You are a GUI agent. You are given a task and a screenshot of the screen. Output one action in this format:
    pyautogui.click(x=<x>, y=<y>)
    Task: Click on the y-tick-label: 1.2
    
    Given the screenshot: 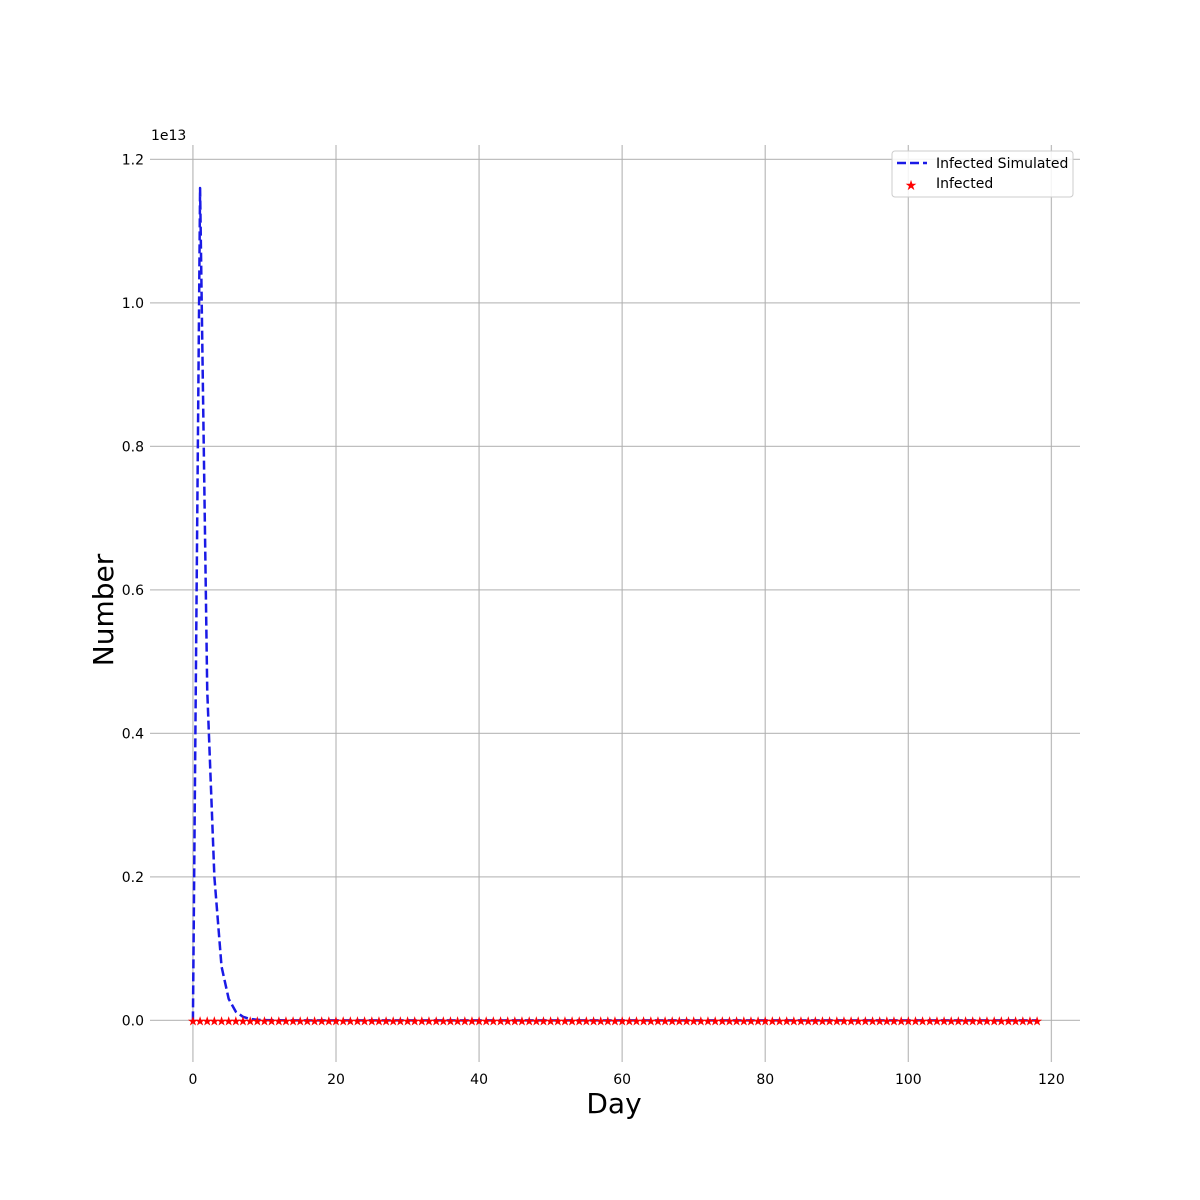 What is the action you would take?
    pyautogui.click(x=133, y=160)
    